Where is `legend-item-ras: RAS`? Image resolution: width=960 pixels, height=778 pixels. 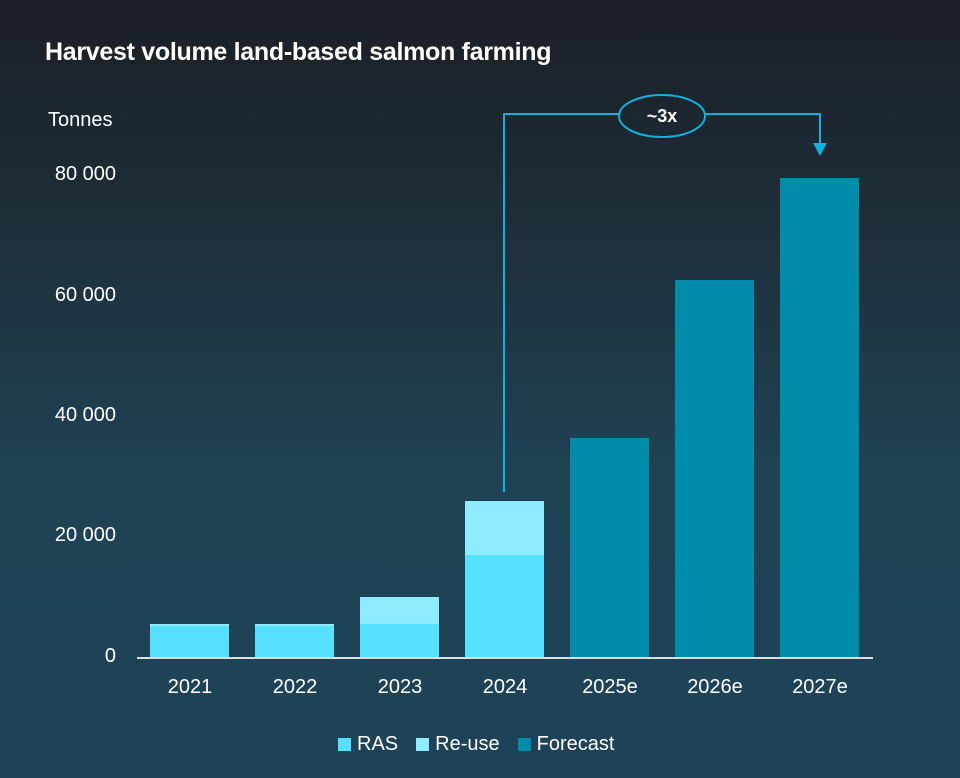 legend-item-ras: RAS is located at coordinates (368, 744).